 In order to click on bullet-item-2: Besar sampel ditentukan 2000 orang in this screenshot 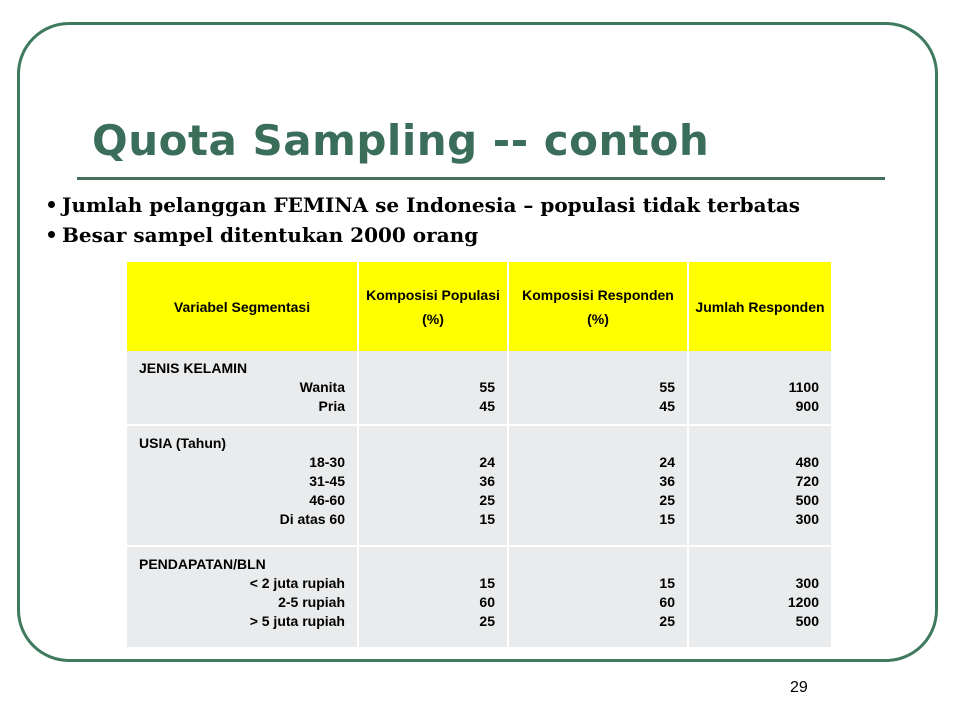, I will do `click(424, 235)`.